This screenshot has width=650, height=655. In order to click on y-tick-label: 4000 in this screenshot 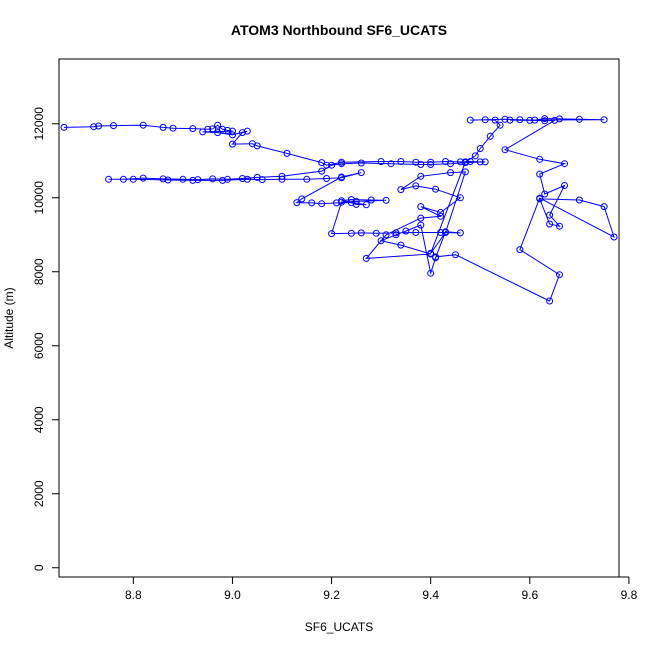, I will do `click(39, 419)`.